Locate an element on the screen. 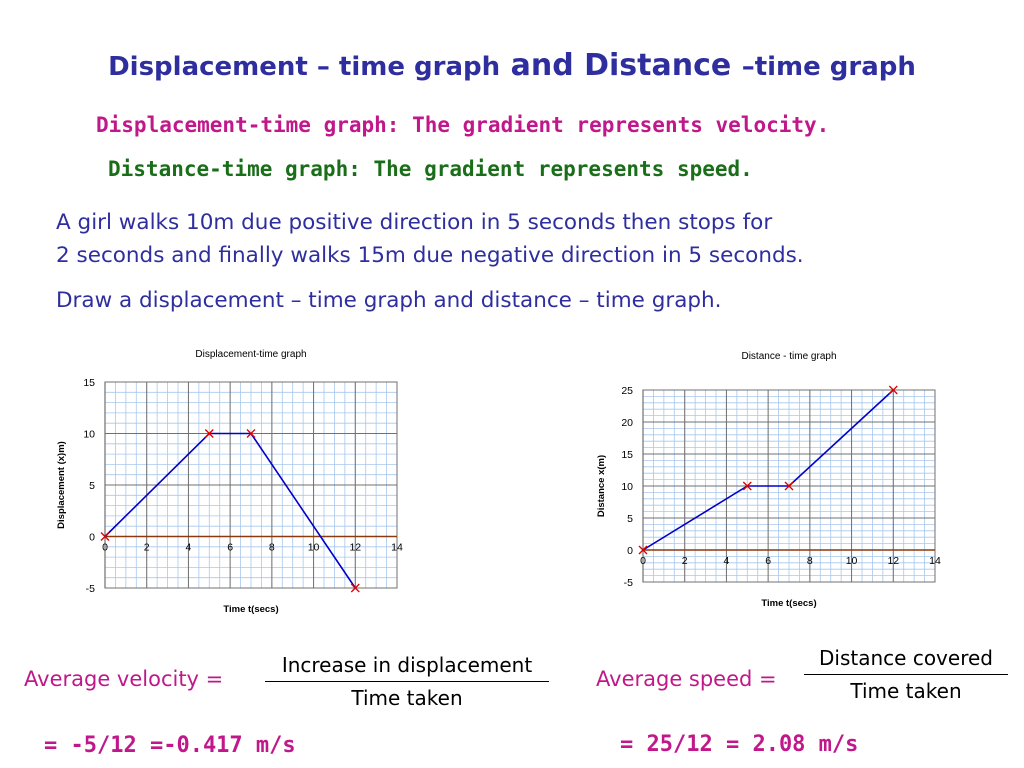 The height and width of the screenshot is (768, 1024). velocity-denominator: Time taken is located at coordinates (407, 698).